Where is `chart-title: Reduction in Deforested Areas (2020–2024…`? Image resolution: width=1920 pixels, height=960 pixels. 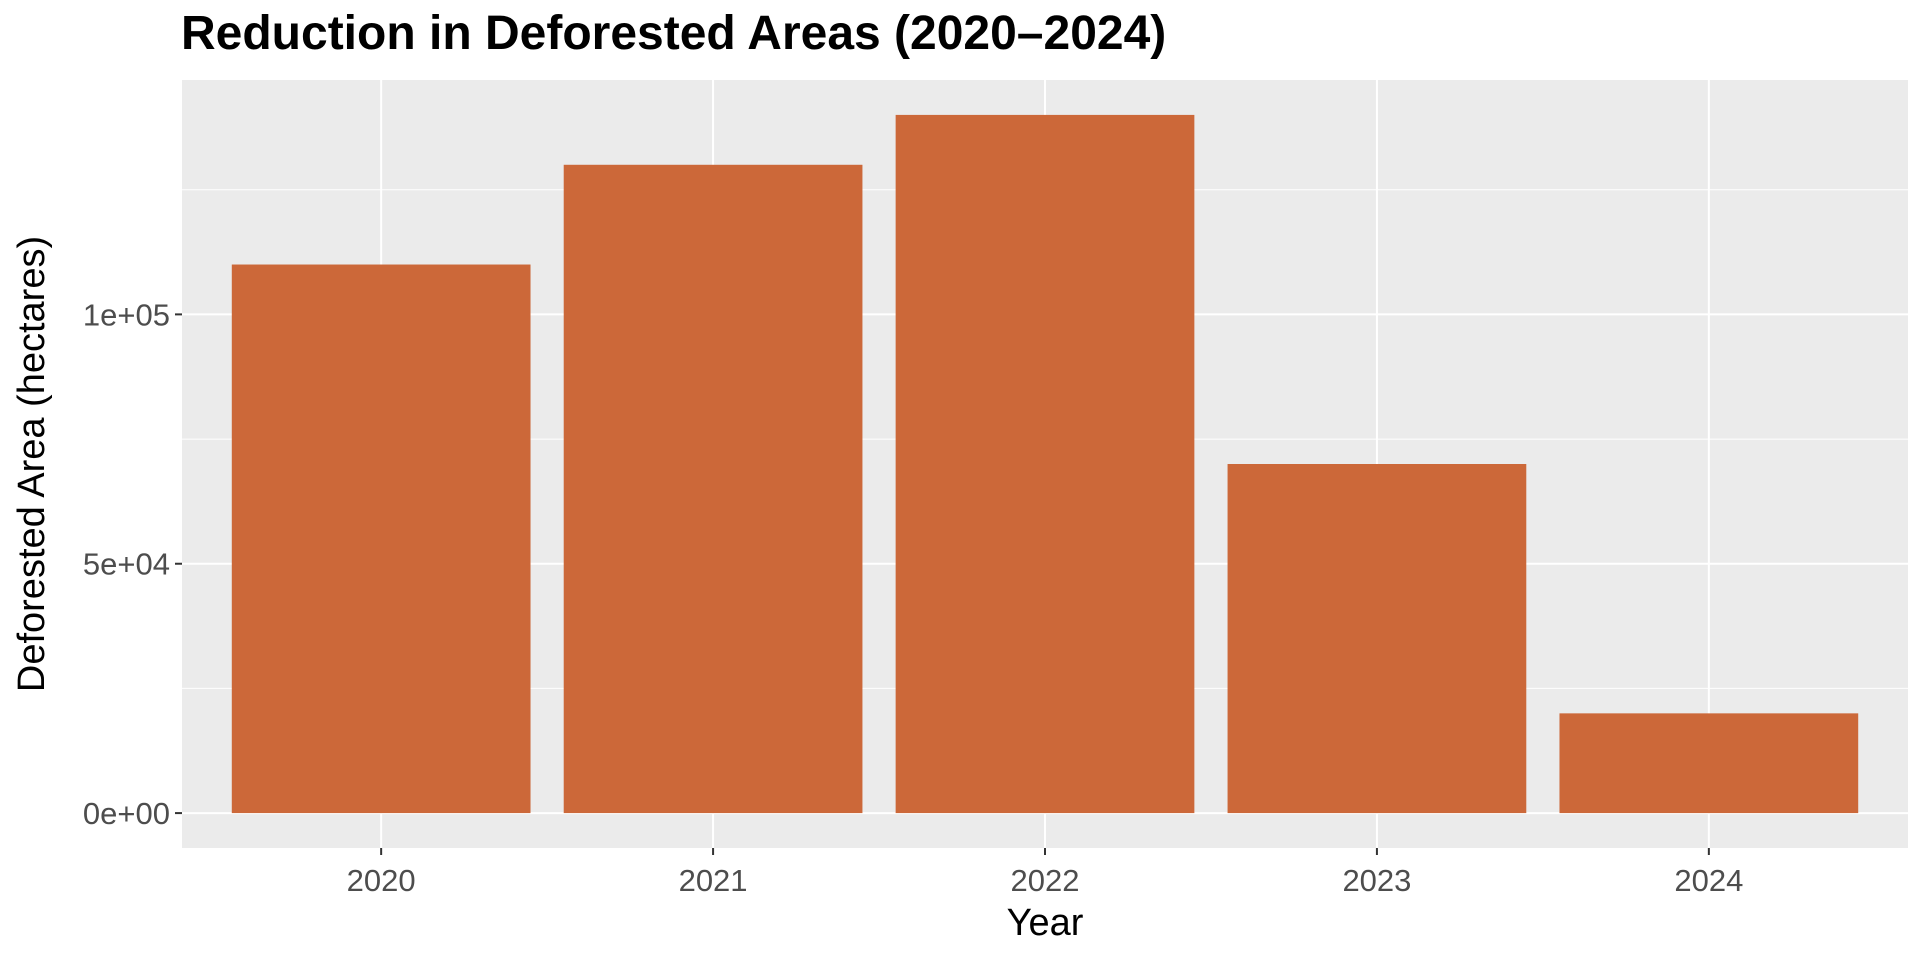 chart-title: Reduction in Deforested Areas (2020–2024… is located at coordinates (674, 33).